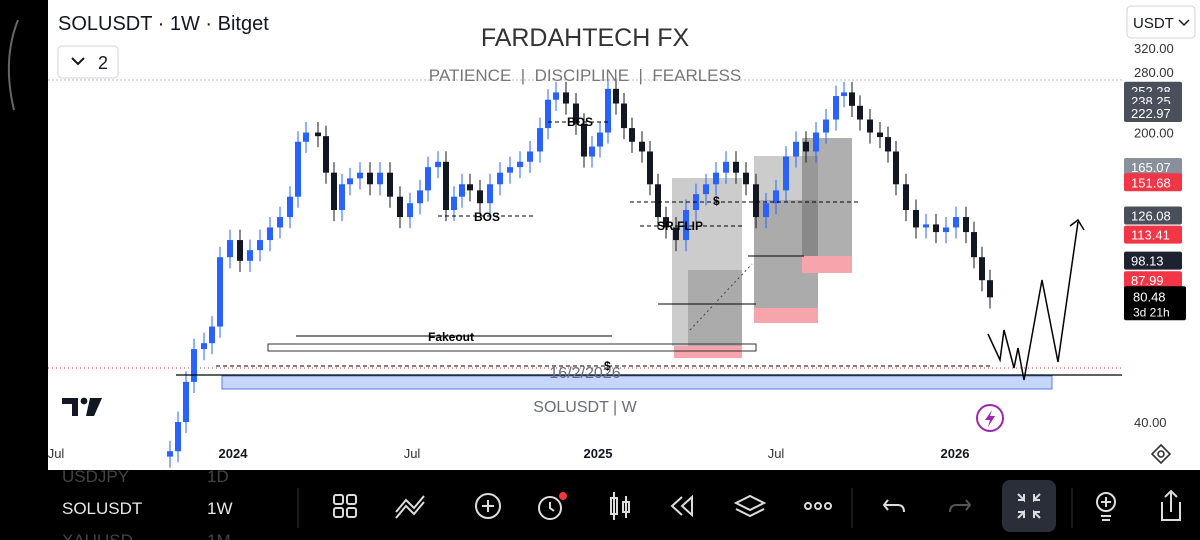 This screenshot has width=1200, height=540. What do you see at coordinates (1154, 48) in the screenshot?
I see `price-tick-0: 320.00` at bounding box center [1154, 48].